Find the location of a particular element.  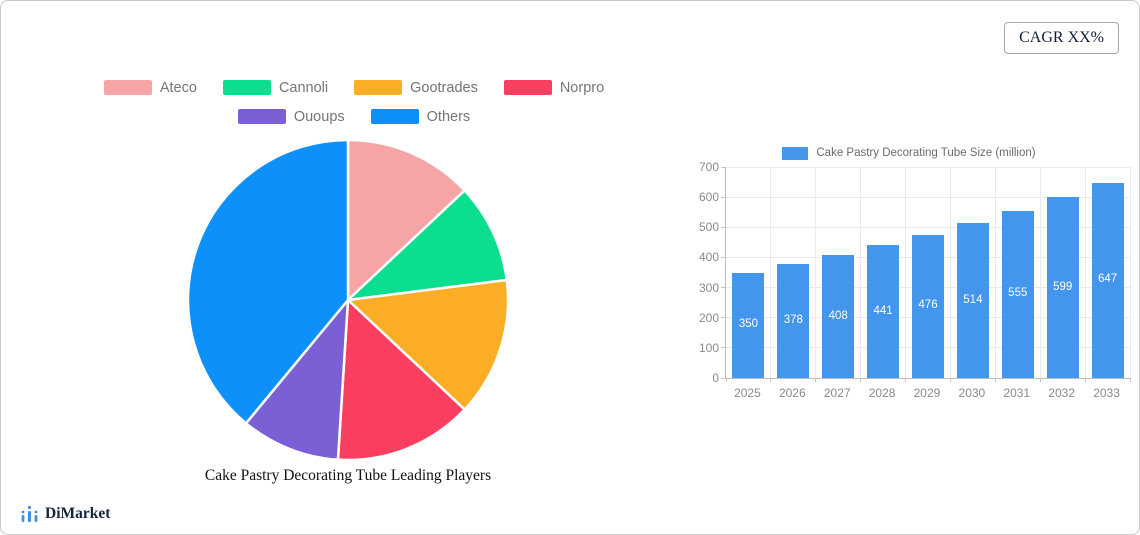

legend-item-ateco: Ateco is located at coordinates (150, 87).